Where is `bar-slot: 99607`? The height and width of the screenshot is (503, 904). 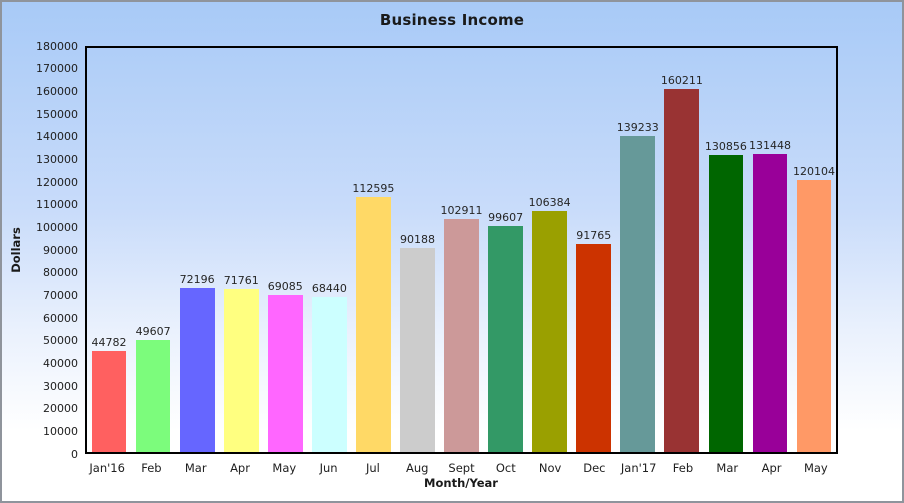 bar-slot: 99607 is located at coordinates (506, 250).